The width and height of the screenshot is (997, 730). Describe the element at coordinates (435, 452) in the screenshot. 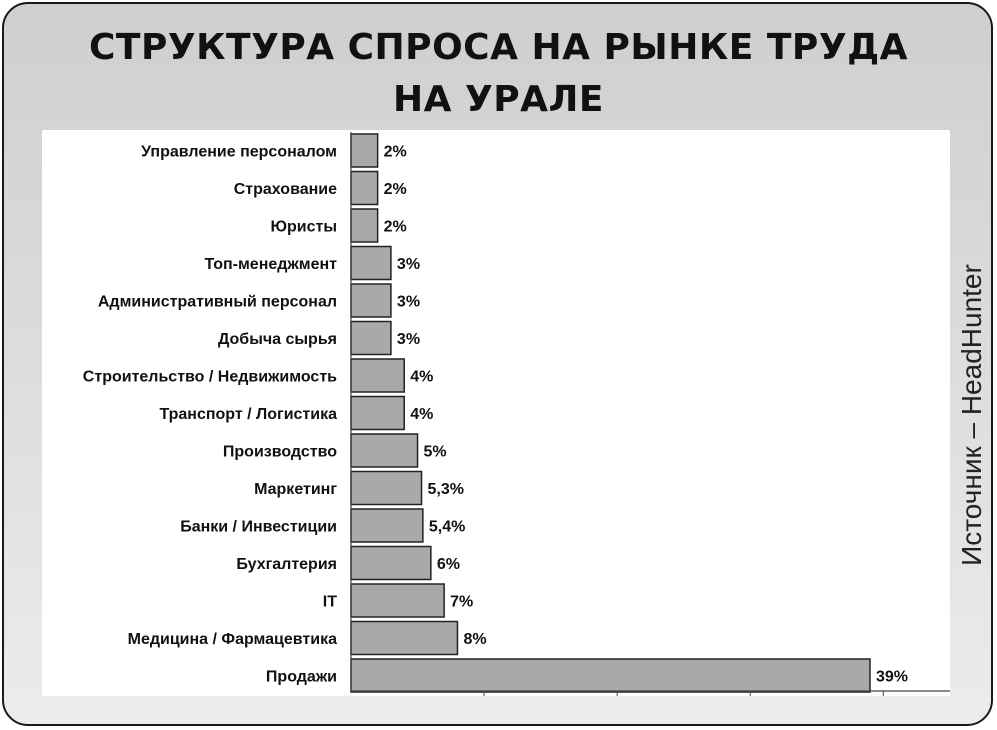

I see `value-label: 5%` at that location.